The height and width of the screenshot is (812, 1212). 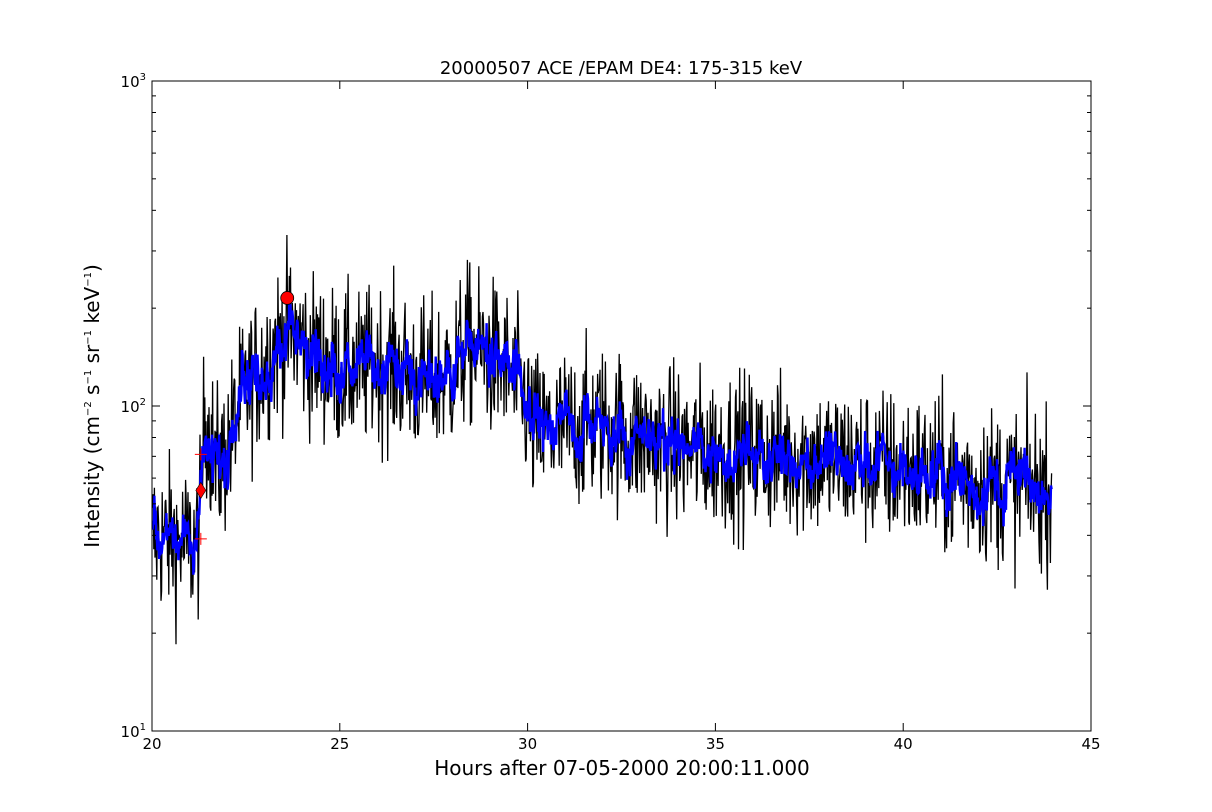 I want to click on y-tick-label: 10², so click(x=133, y=406).